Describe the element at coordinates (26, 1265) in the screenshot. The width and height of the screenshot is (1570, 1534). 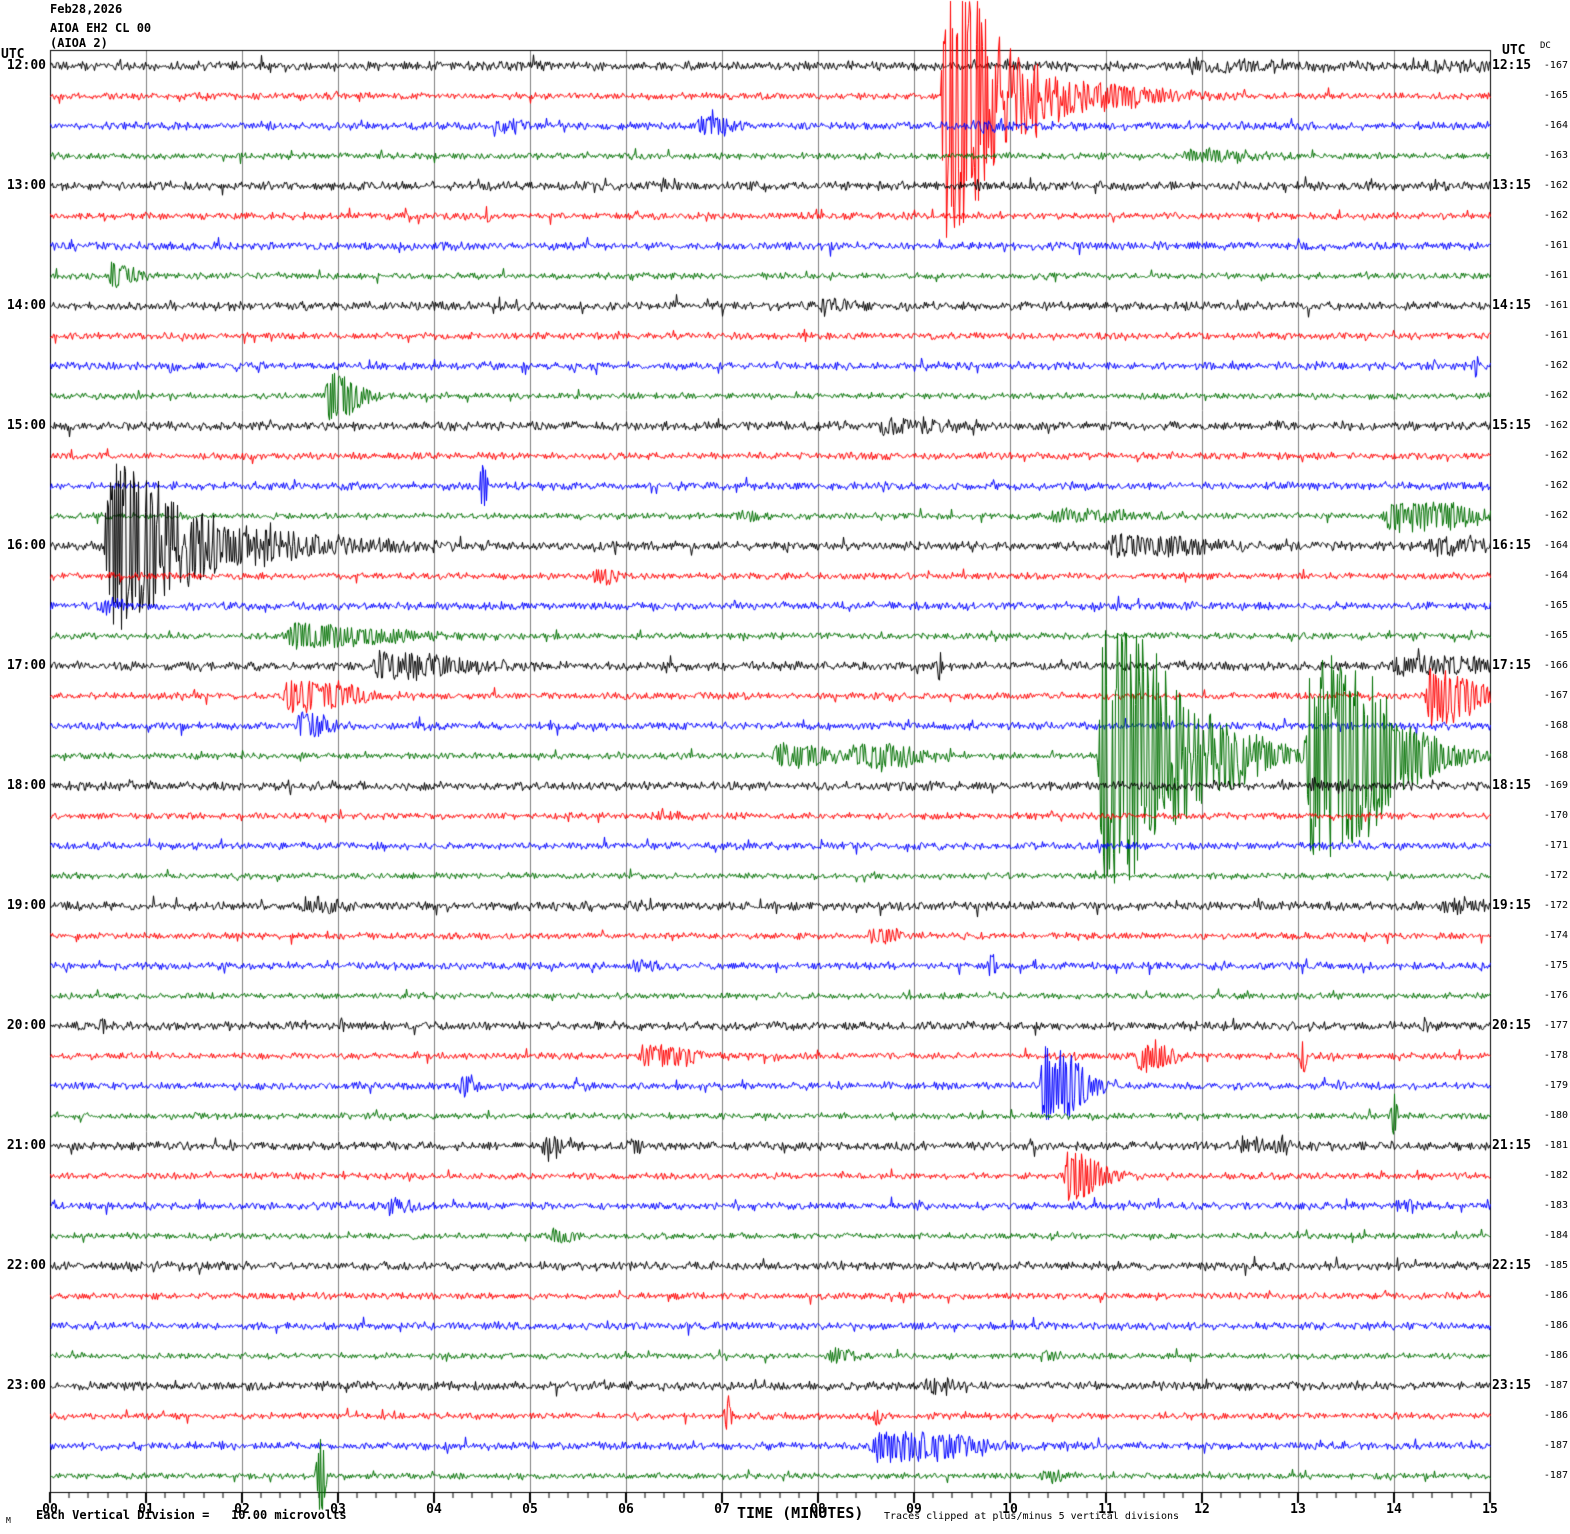
I see `left-time-label: 22:00` at that location.